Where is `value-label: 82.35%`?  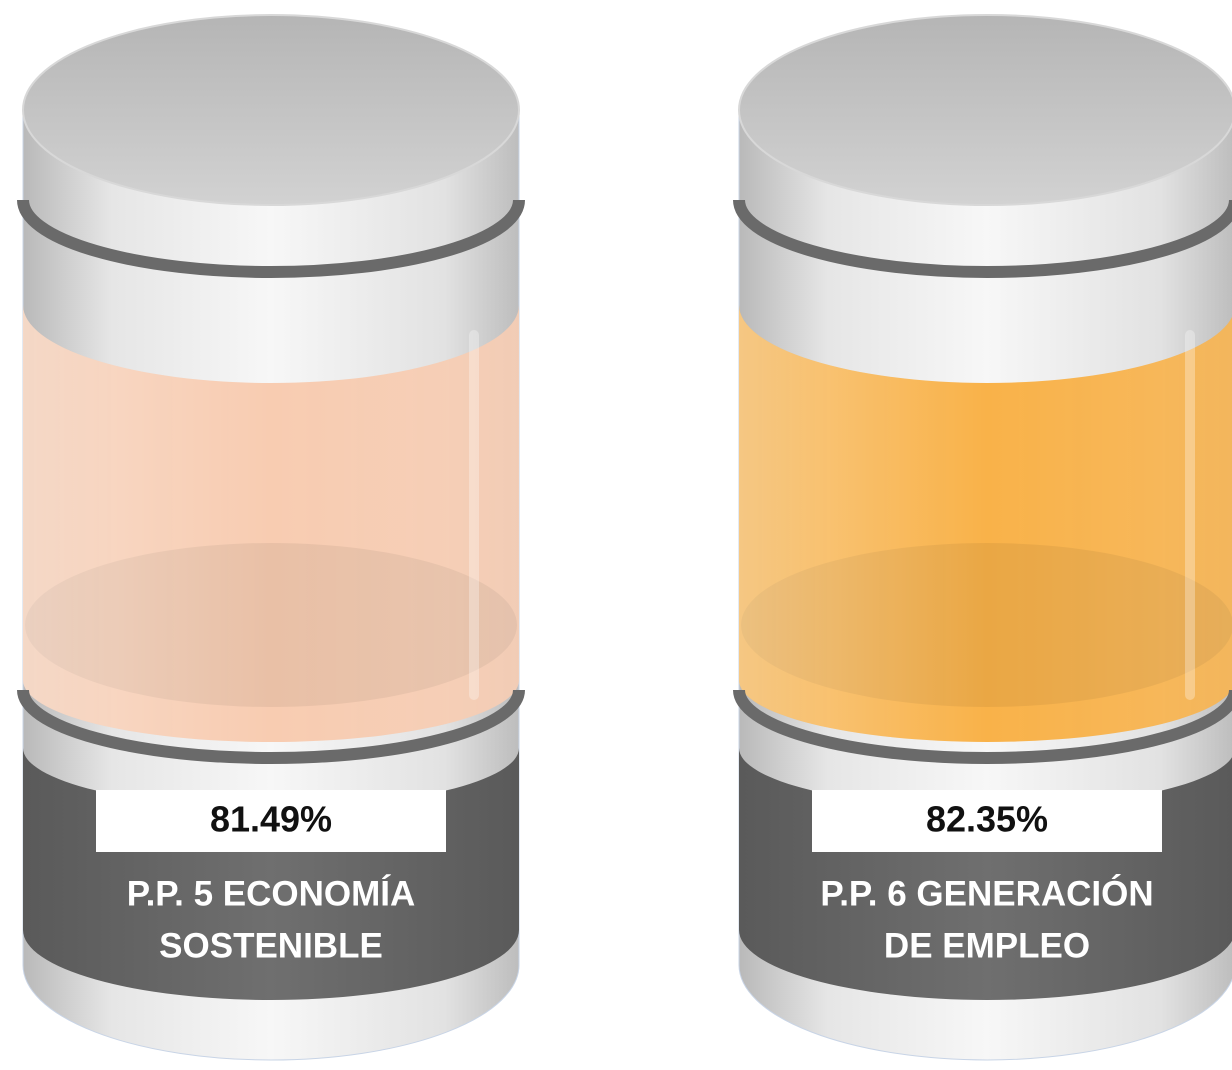
value-label: 82.35% is located at coordinates (987, 819).